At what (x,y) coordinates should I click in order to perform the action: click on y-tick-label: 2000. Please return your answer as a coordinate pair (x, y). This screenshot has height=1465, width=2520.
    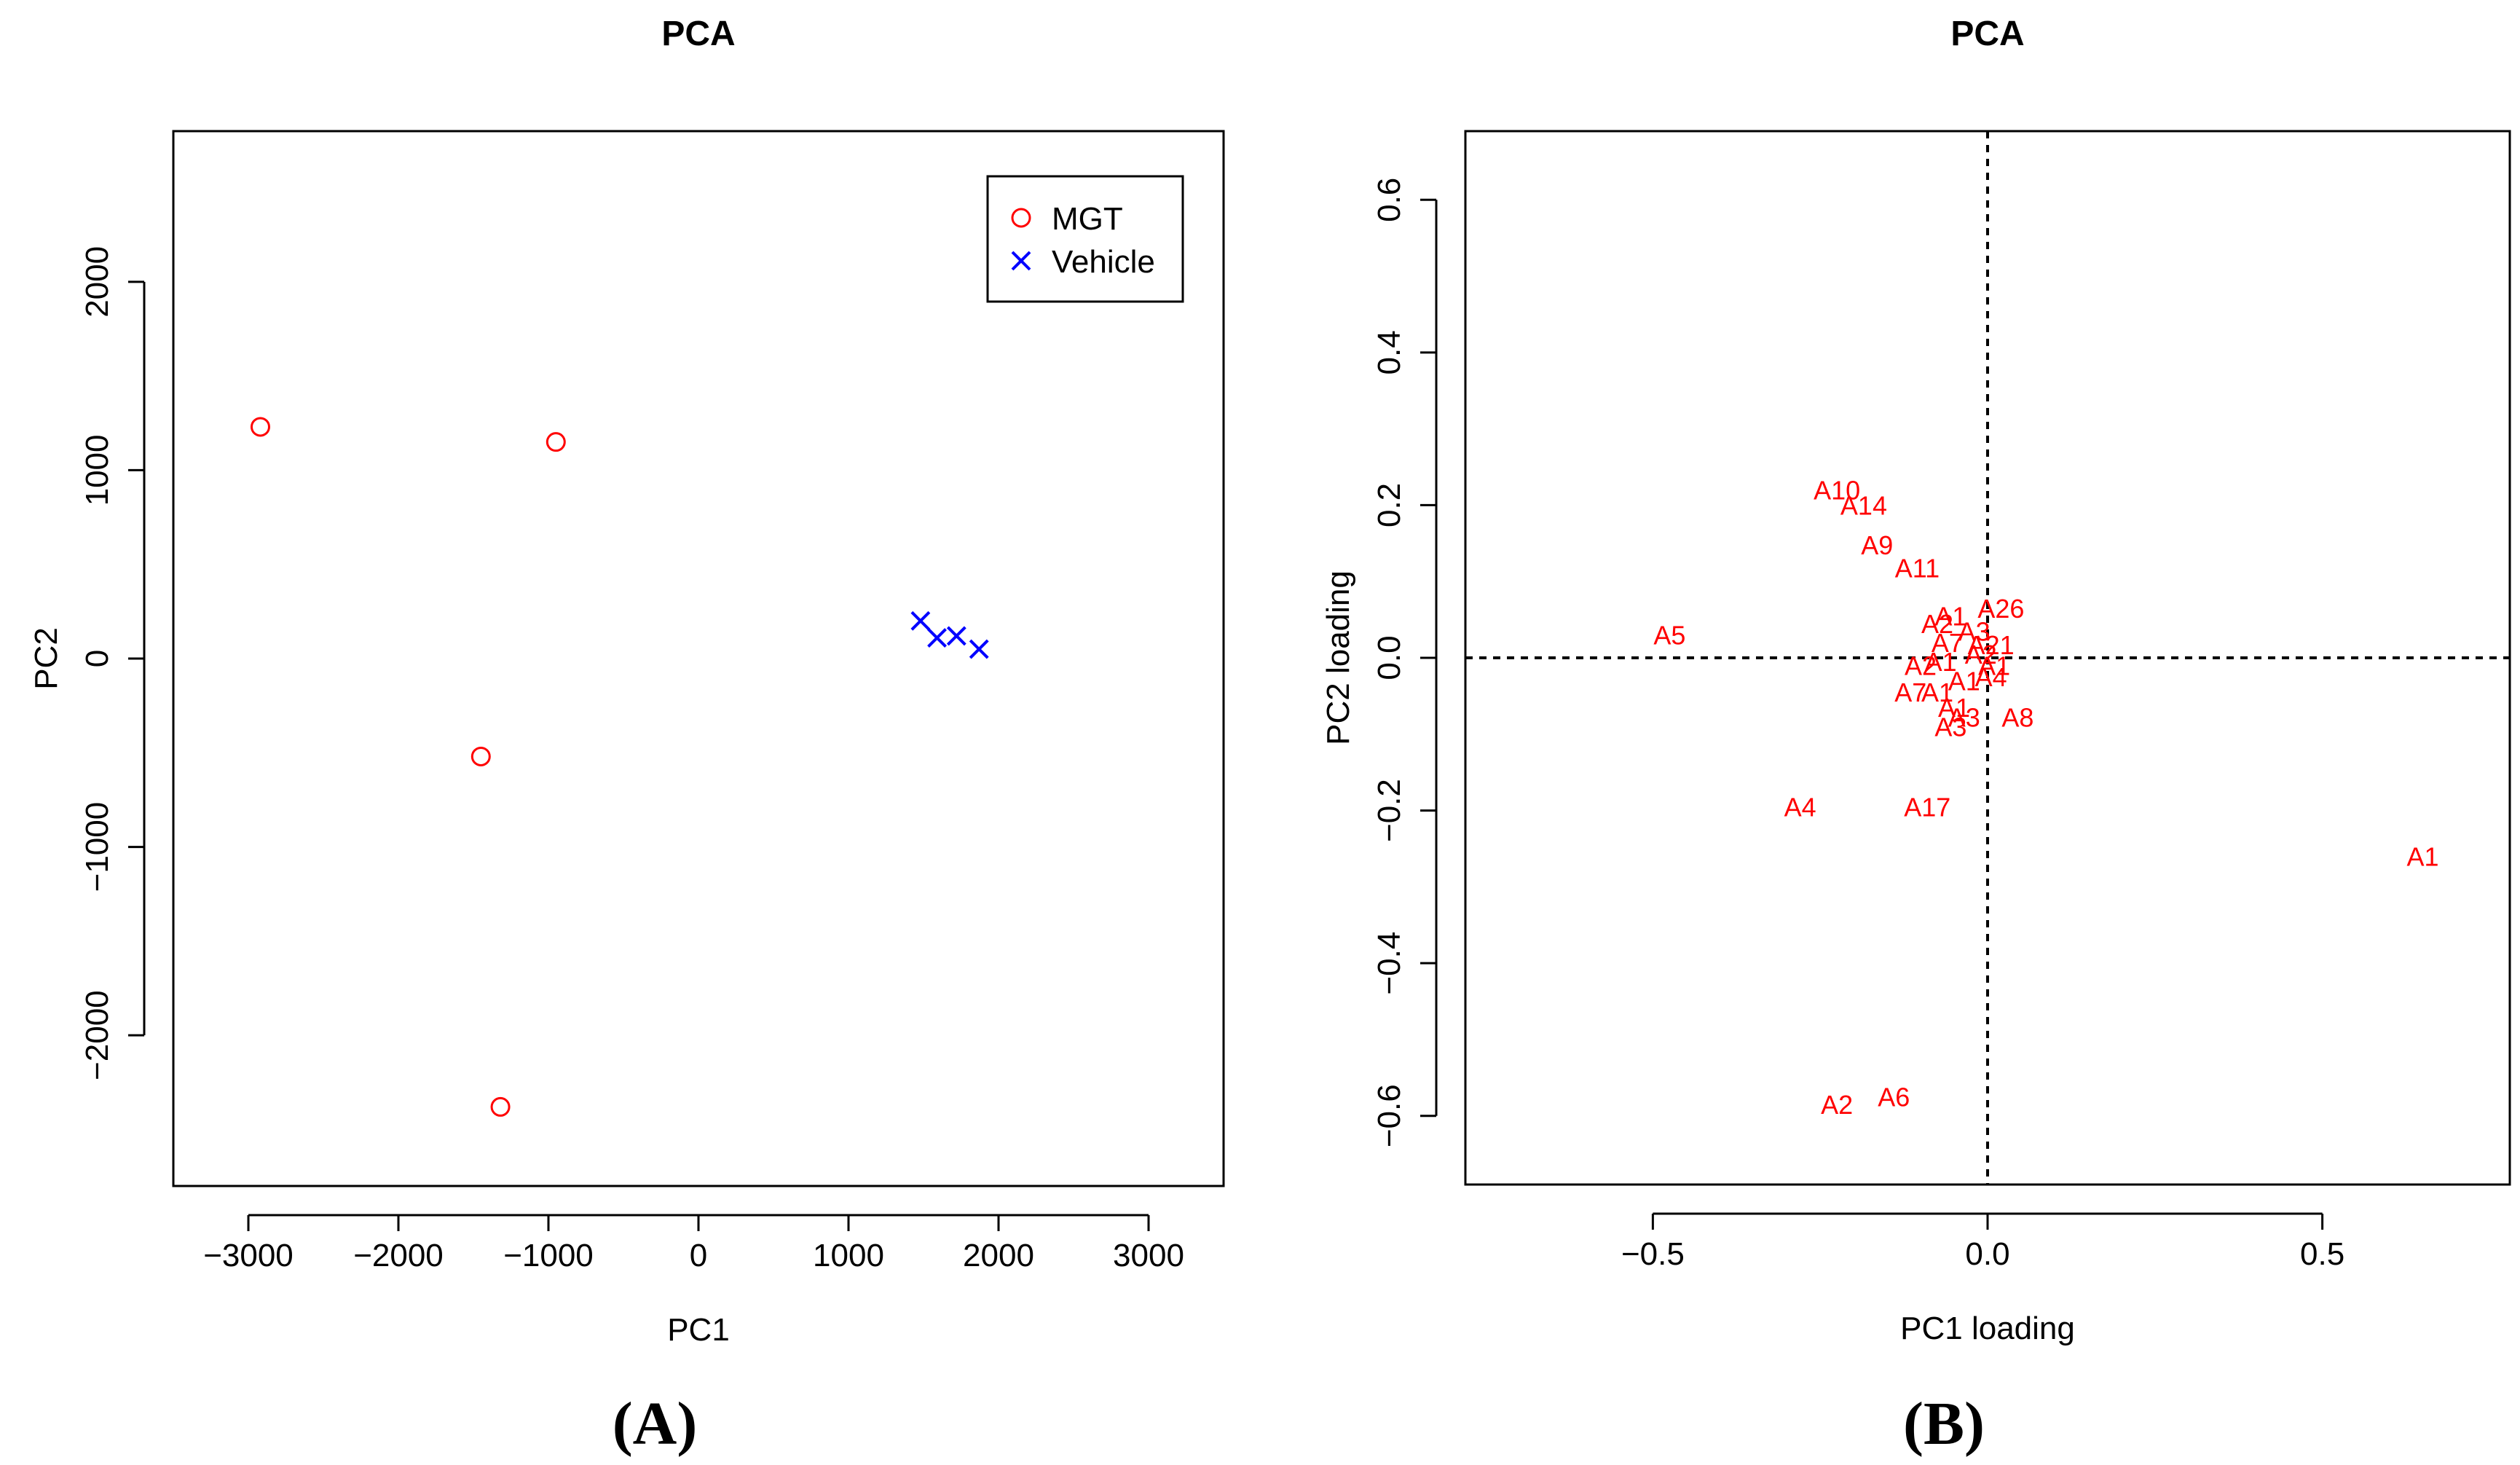
    Looking at the image, I should click on (97, 282).